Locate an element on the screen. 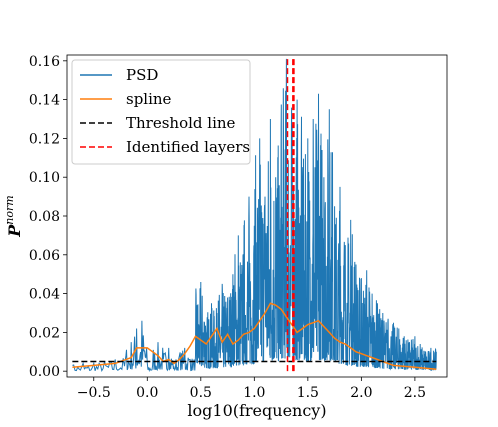  y-tick-label: 0.02 is located at coordinates (44, 333).